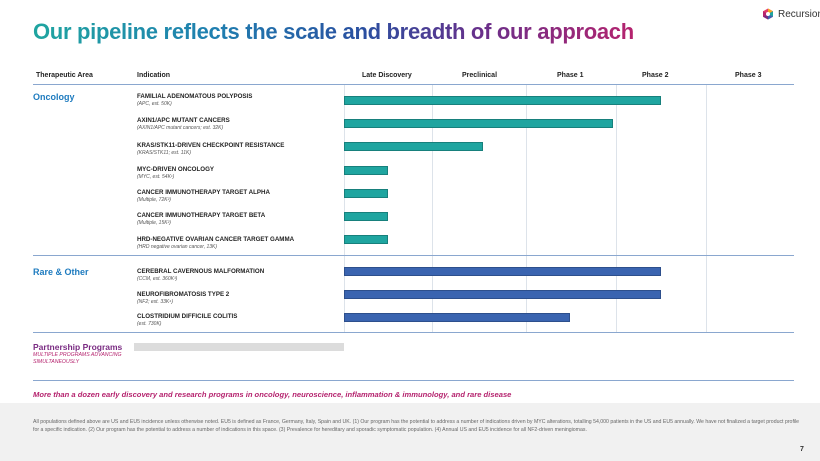 This screenshot has width=820, height=461. Describe the element at coordinates (768, 14) in the screenshot. I see `recursion-logo-icon` at that location.